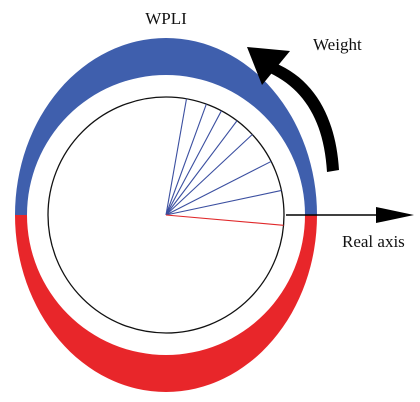  Describe the element at coordinates (337, 44) in the screenshot. I see `weight-label: Weight` at that location.